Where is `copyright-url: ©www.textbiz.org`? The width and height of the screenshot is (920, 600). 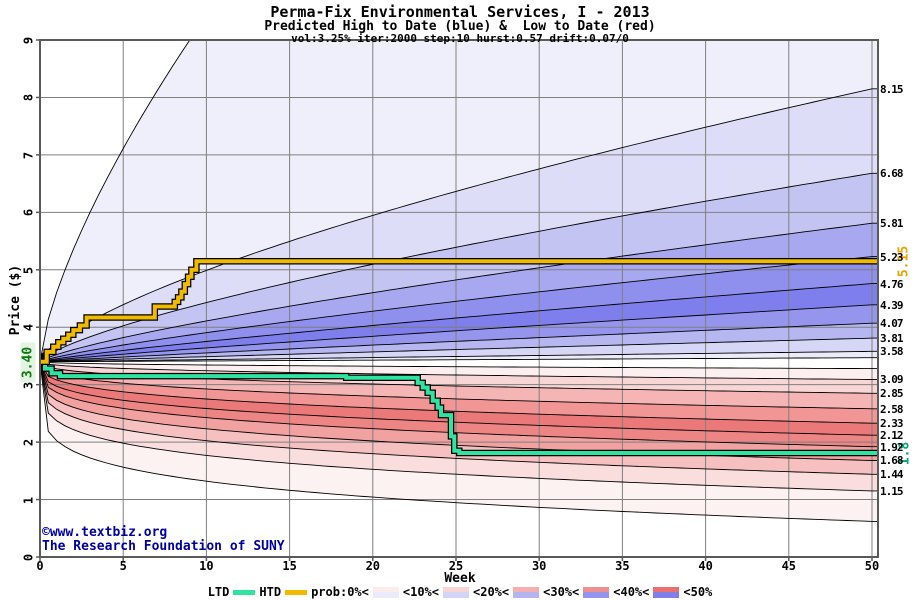
copyright-url: ©www.textbiz.org is located at coordinates (105, 532).